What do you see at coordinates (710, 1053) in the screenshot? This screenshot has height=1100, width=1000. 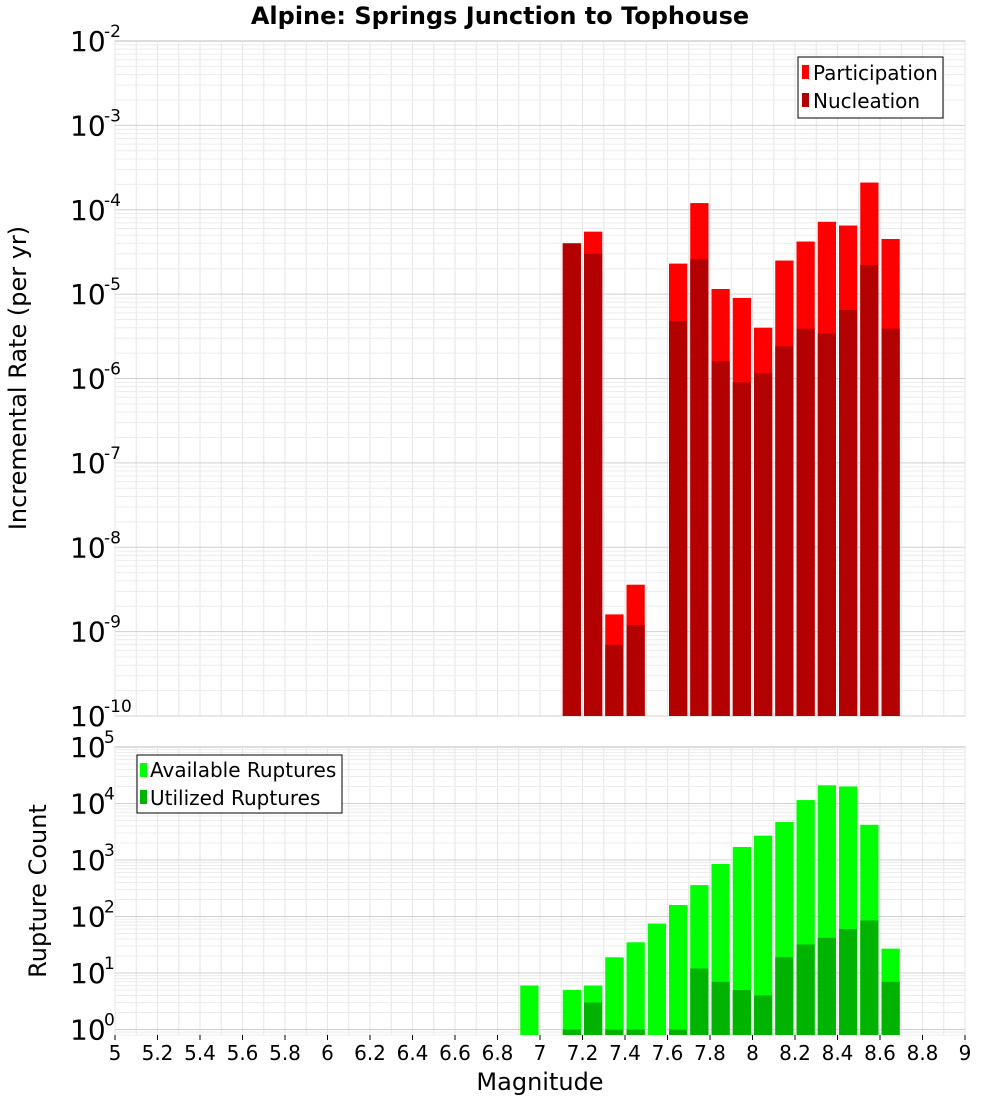 I see `x-tick-label: 7.8` at bounding box center [710, 1053].